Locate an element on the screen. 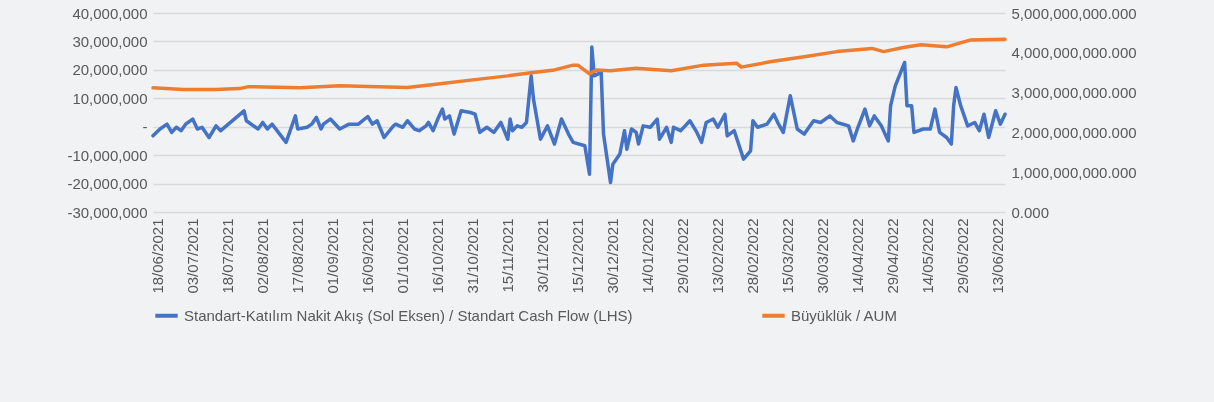  y2-tick-label: 4,000,000,000.000 is located at coordinates (1074, 53).